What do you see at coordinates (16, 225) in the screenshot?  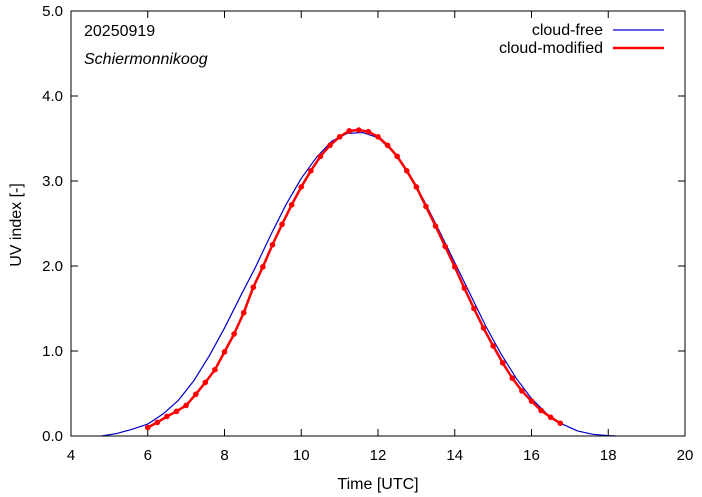 I see `y-axis-label: UV index [-]` at bounding box center [16, 225].